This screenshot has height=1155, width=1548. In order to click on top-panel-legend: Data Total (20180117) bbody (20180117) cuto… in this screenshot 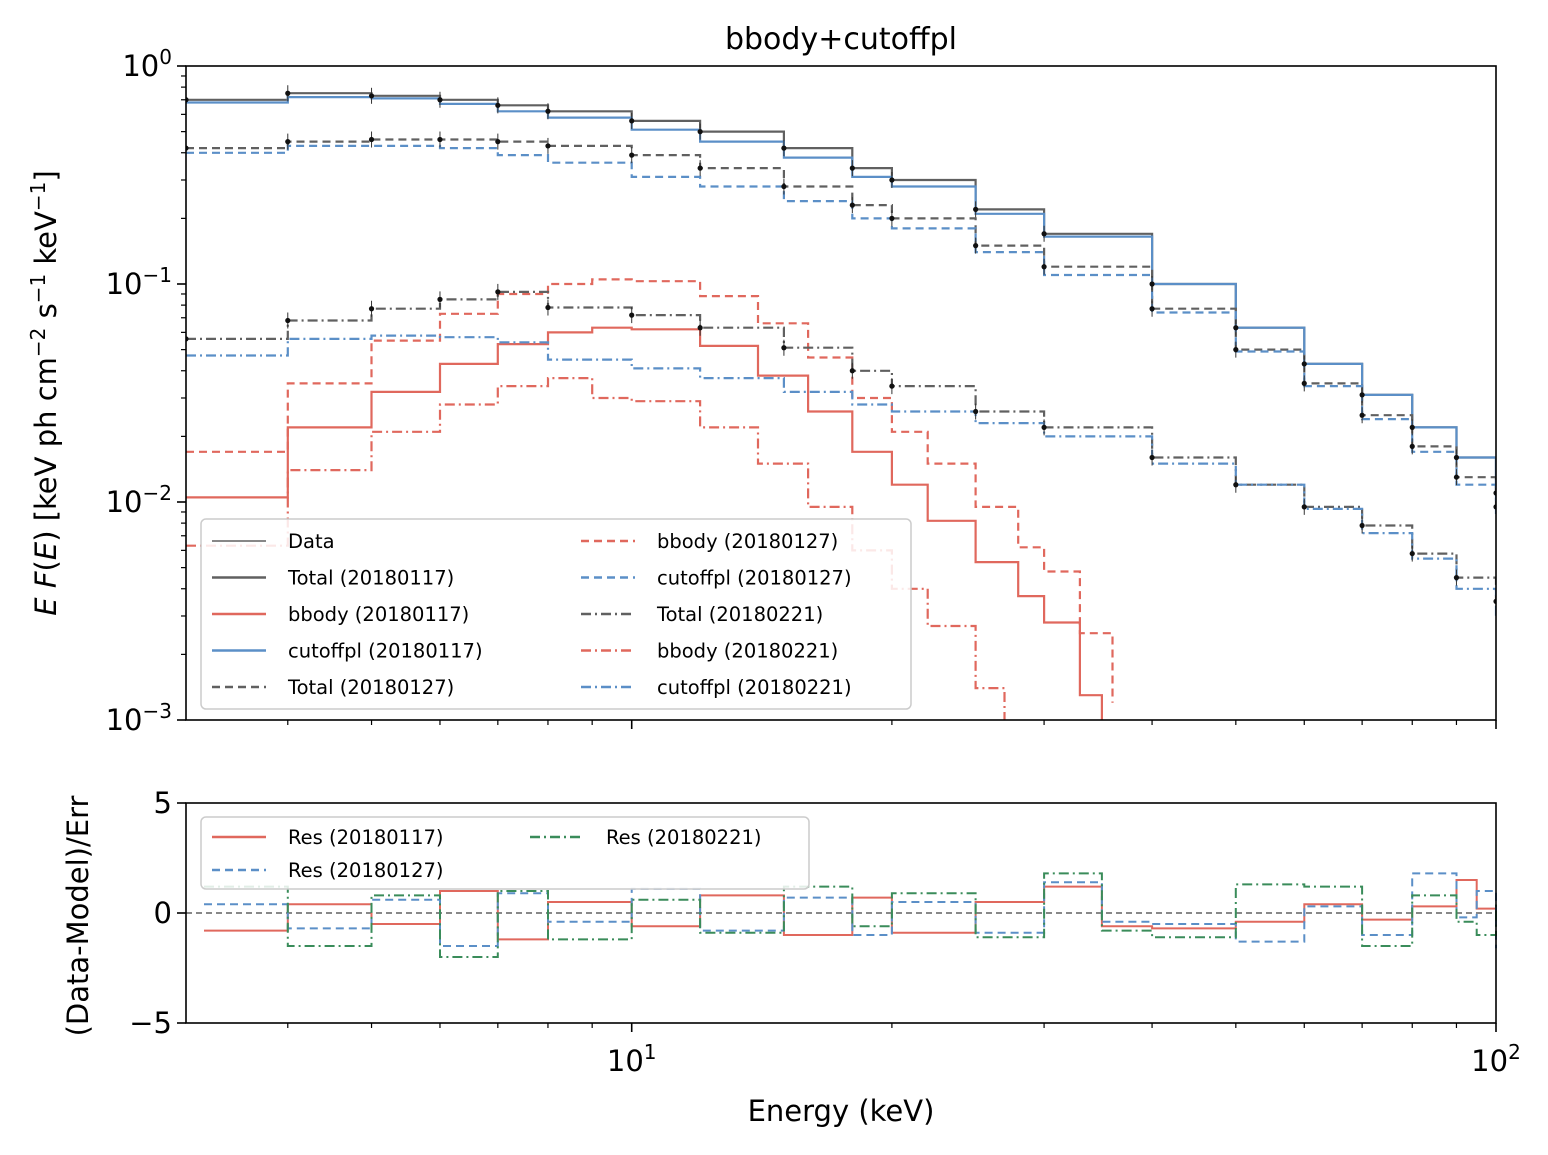, I will do `click(556, 614)`.